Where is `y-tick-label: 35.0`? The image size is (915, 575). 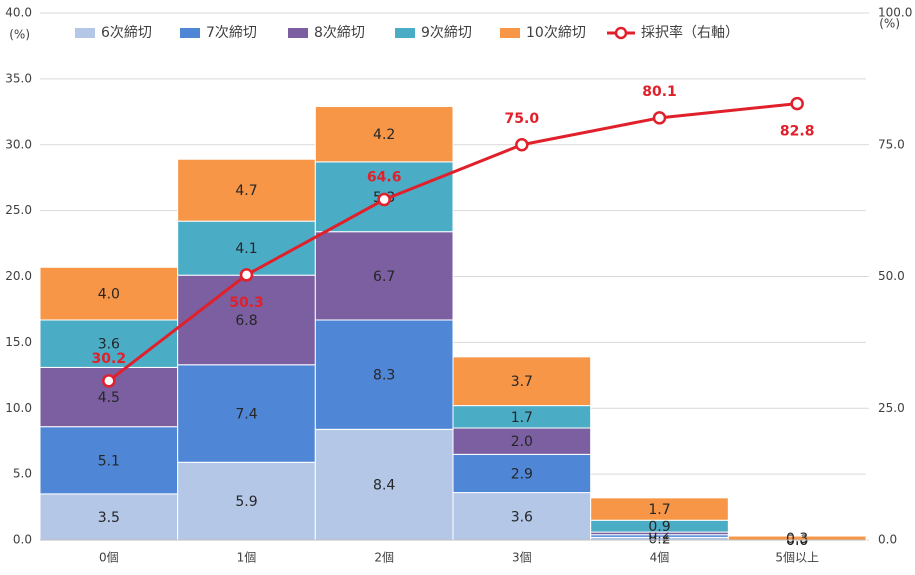 y-tick-label: 35.0 is located at coordinates (18, 78).